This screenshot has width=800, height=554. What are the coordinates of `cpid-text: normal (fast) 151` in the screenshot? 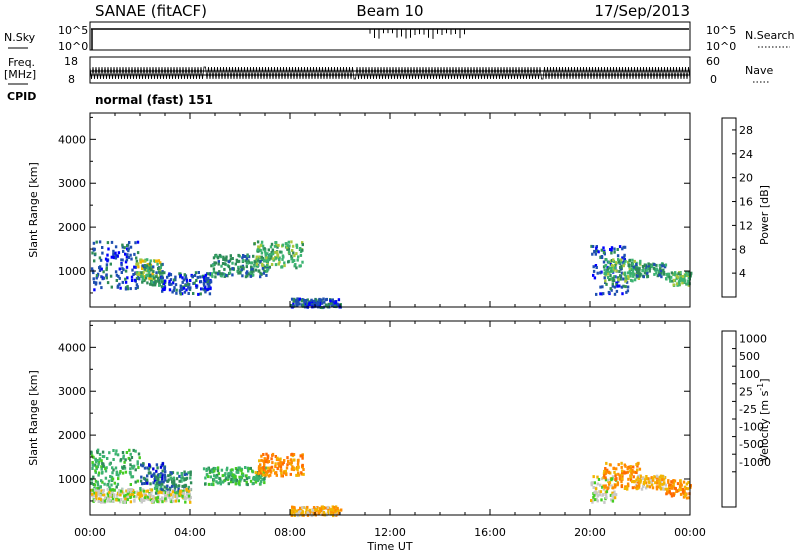 It's located at (154, 100).